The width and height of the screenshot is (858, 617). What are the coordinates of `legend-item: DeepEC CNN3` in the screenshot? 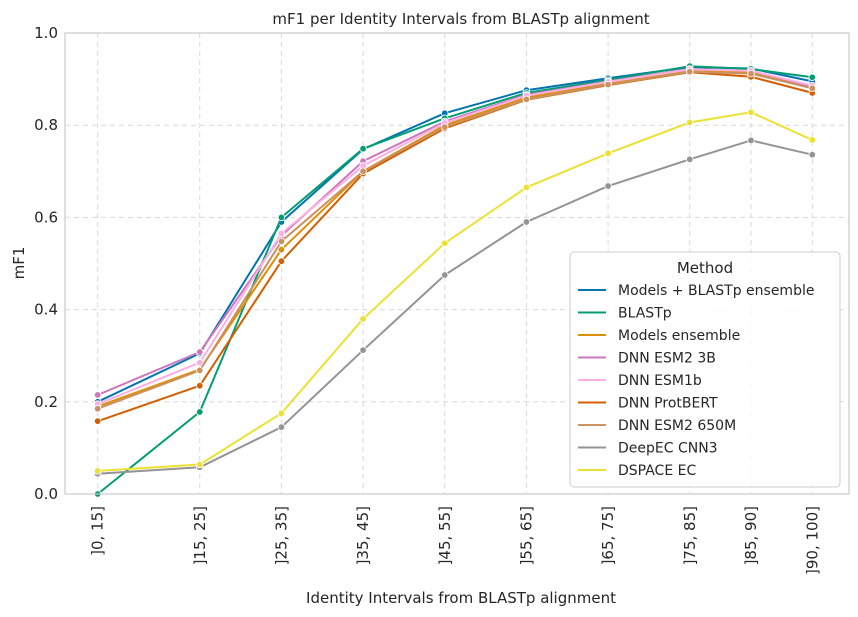 It's located at (648, 449).